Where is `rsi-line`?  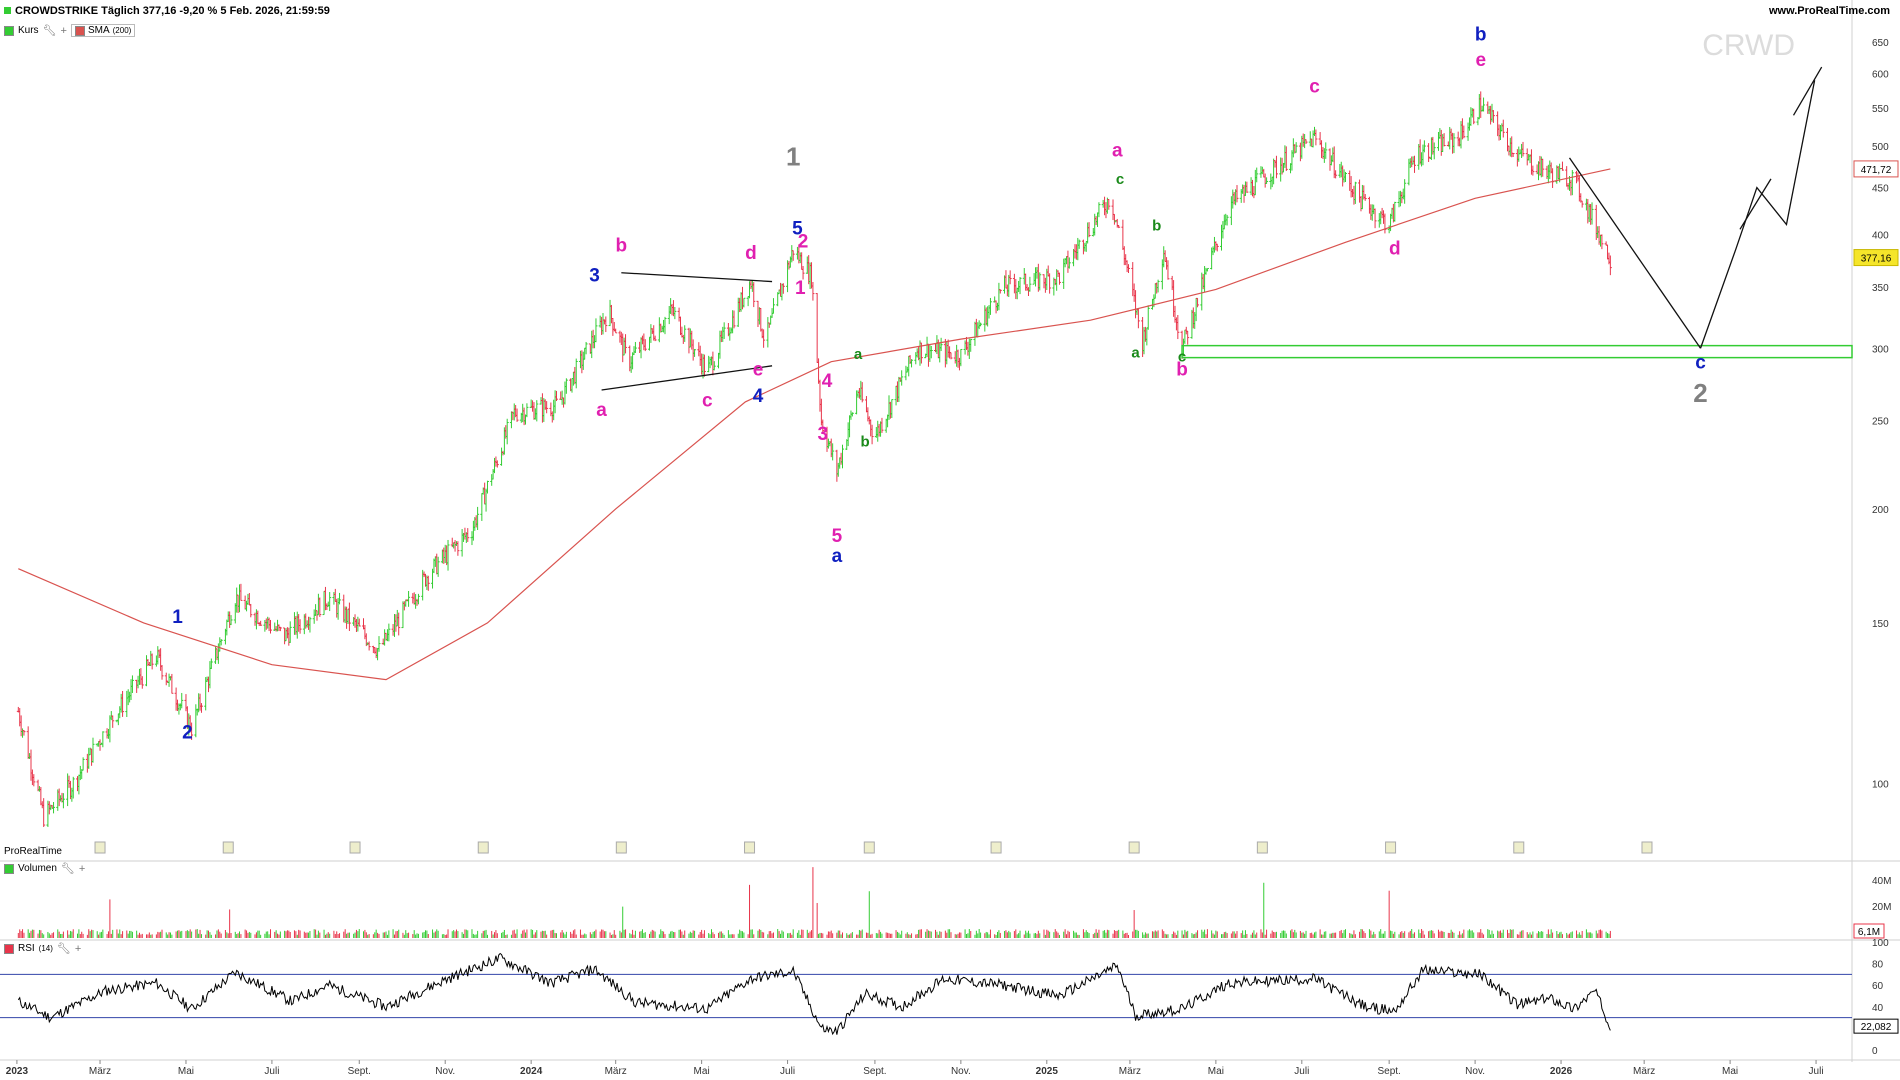
rsi-line is located at coordinates (814, 994).